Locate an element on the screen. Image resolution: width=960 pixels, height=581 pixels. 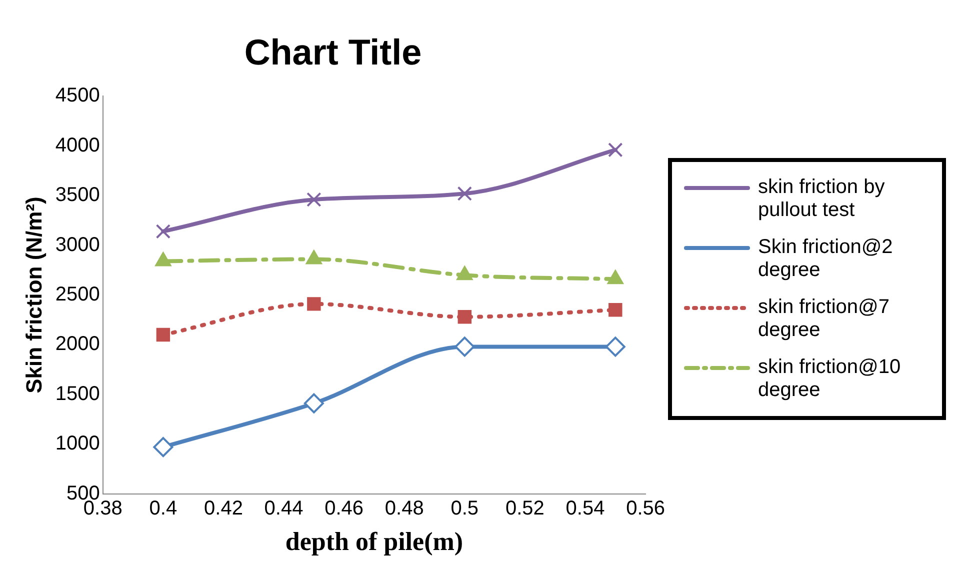
y-tick-label: 4000 is located at coordinates (77, 145).